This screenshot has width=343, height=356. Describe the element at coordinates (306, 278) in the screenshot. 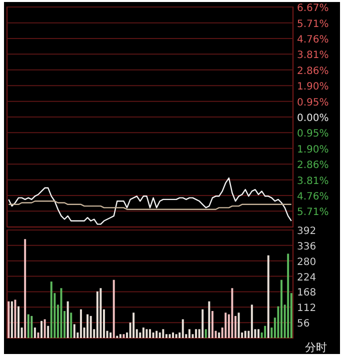

I see `ytick-label: 224` at that location.